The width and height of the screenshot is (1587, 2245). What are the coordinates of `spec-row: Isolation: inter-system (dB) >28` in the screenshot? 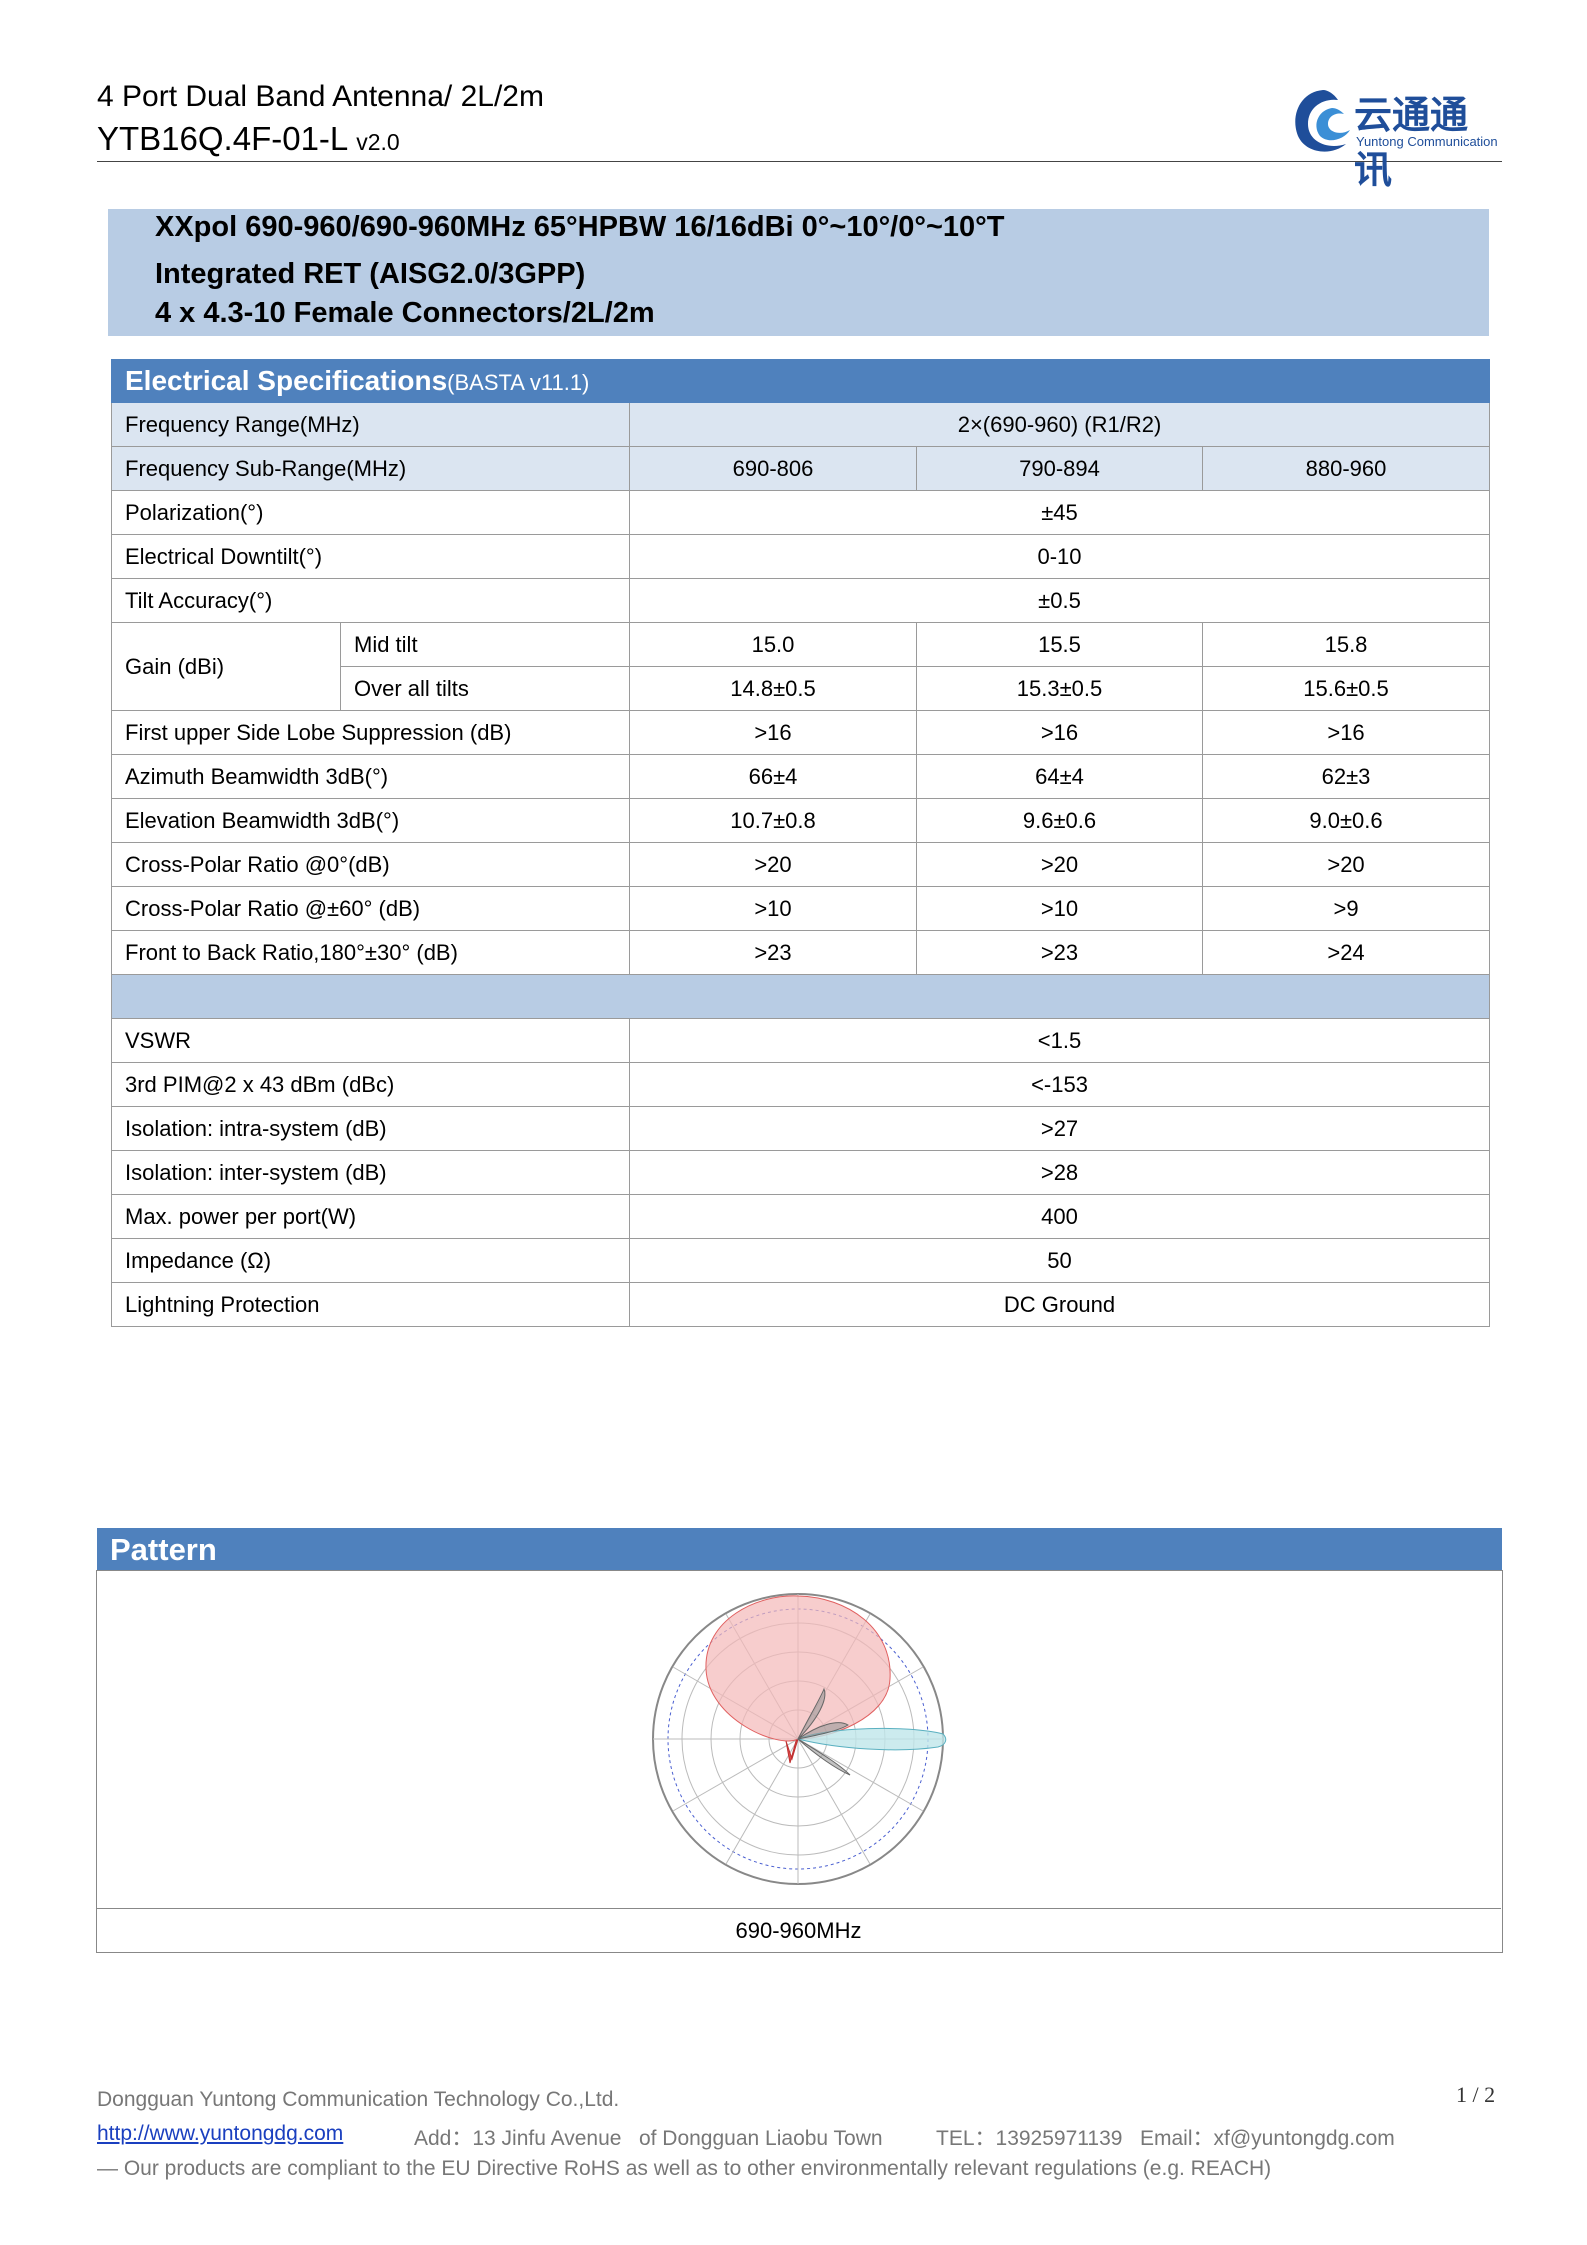 It's located at (801, 1172).